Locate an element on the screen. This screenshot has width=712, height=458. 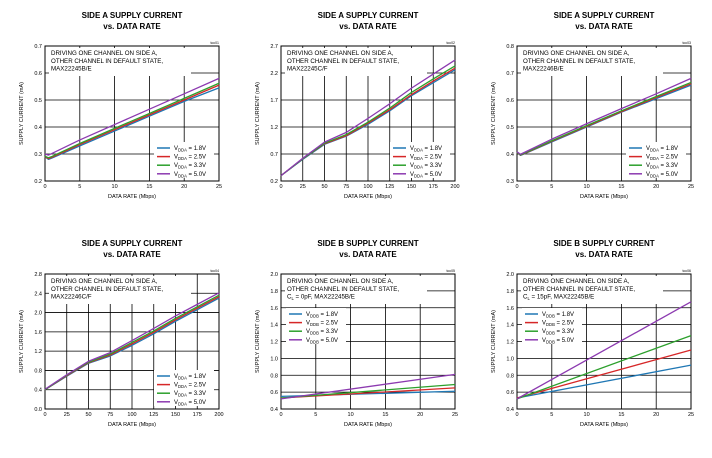
legend-entry: VDDA = 2.5V is located at coordinates (190, 158).